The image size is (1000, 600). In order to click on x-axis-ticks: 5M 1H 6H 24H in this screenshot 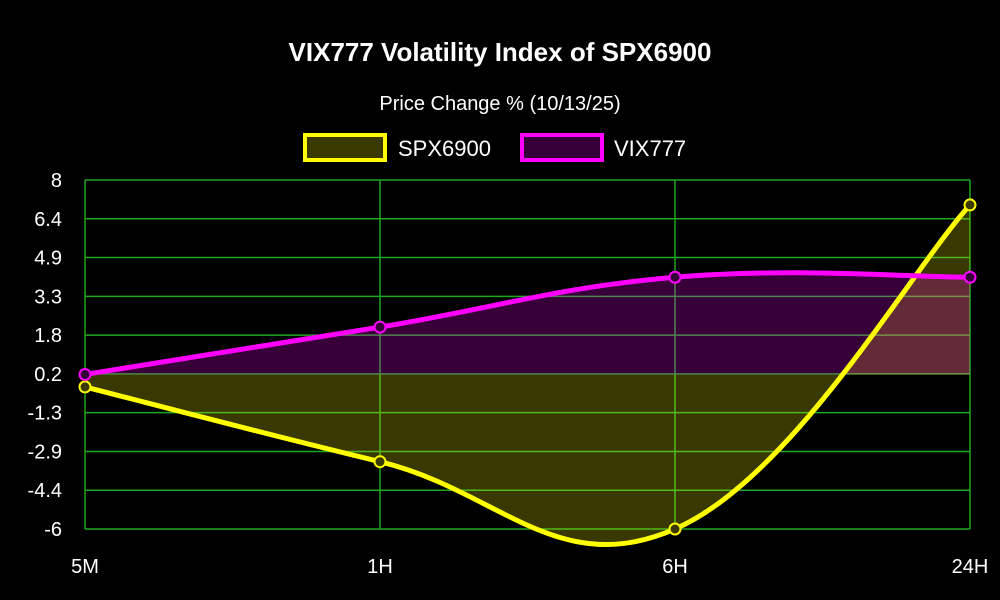, I will do `click(529, 567)`.